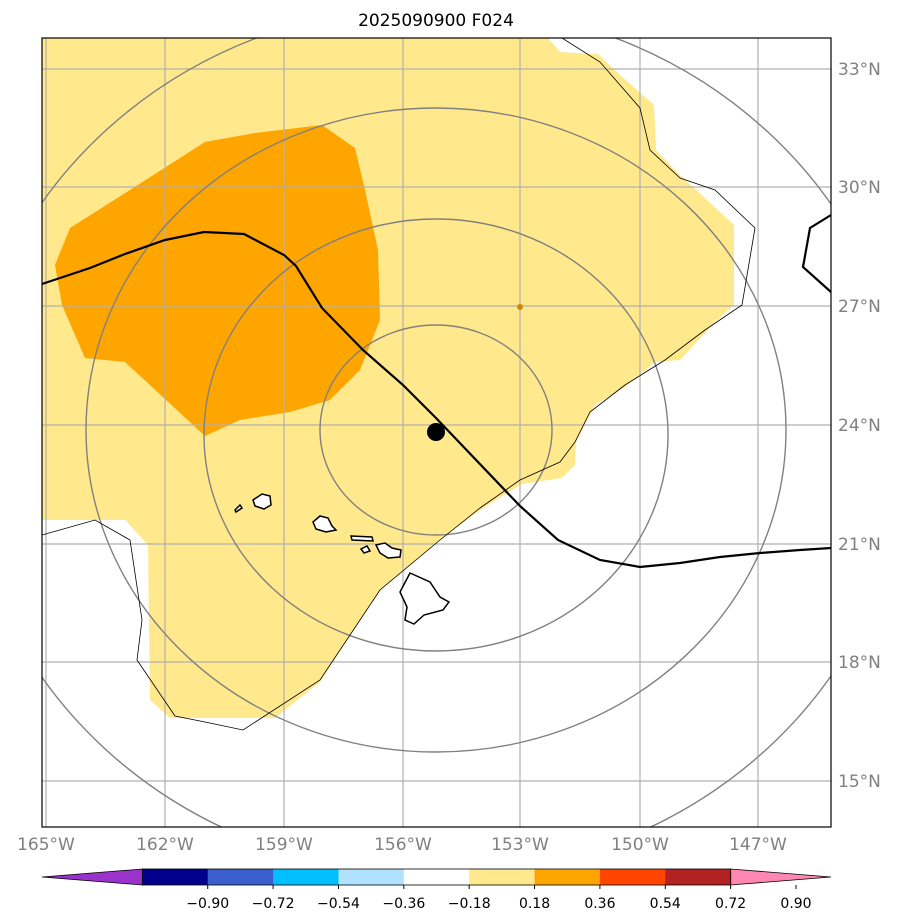  I want to click on island-lanai, so click(365, 549).